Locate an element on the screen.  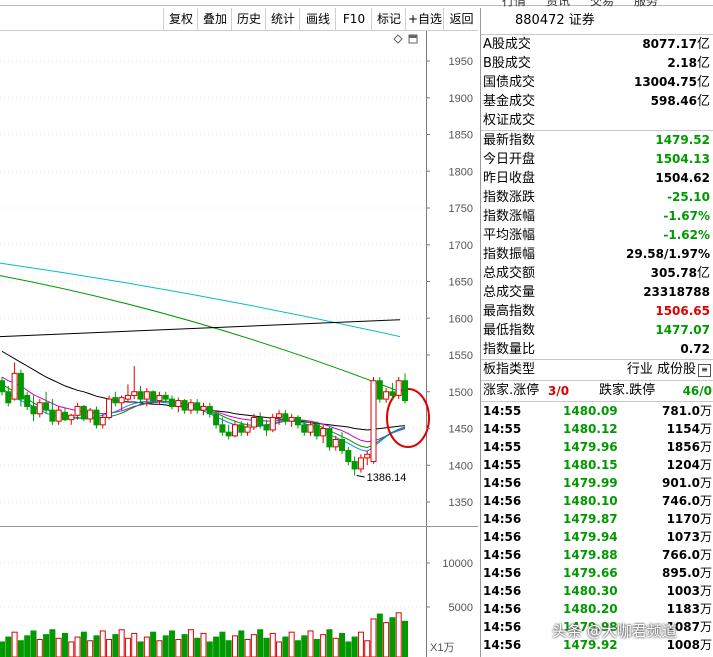
rows2-row: 最新指数 1479.52 is located at coordinates (597, 140).